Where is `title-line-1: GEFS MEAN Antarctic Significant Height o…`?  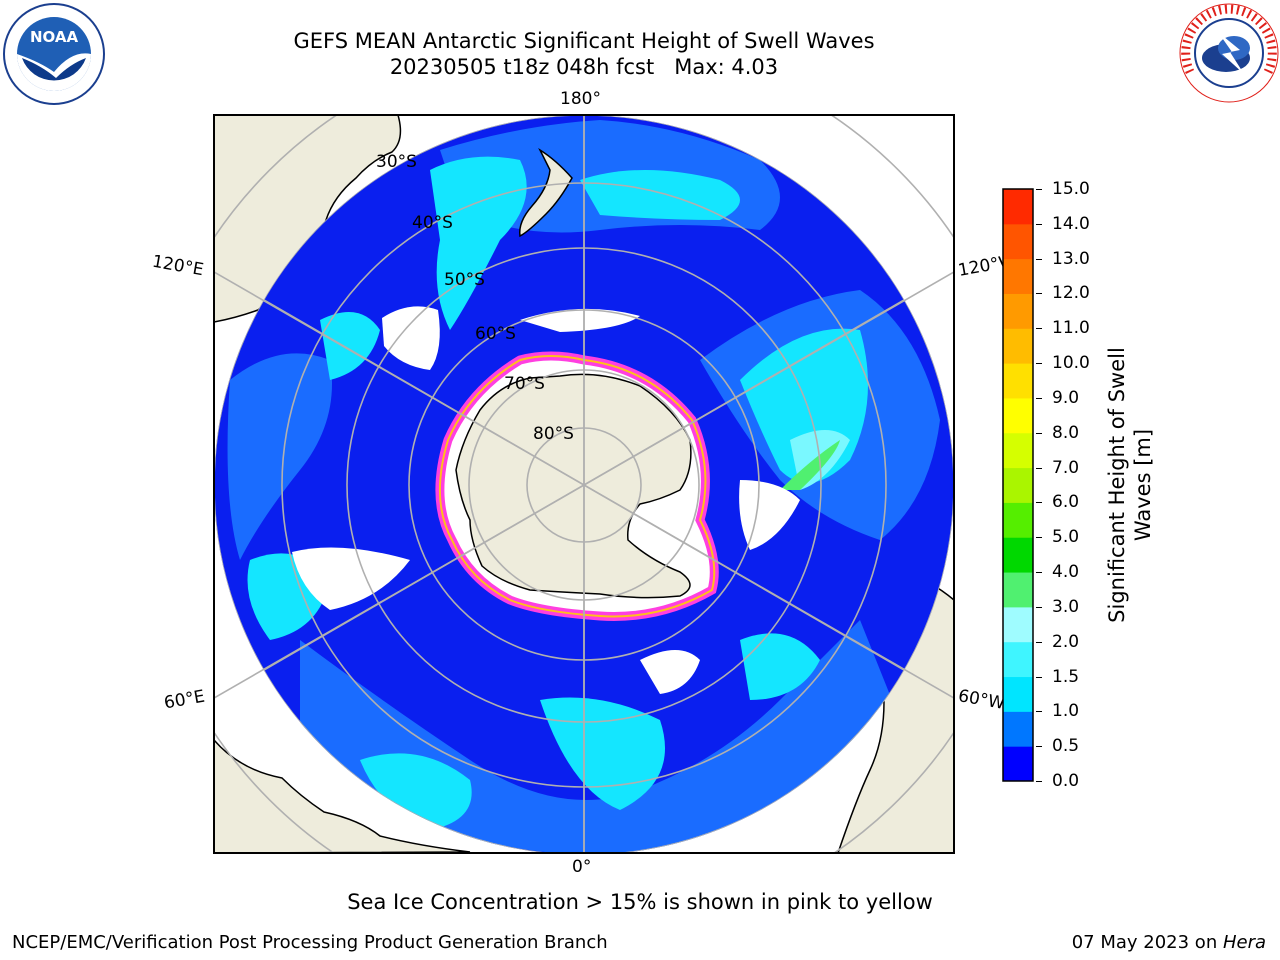
title-line-1: GEFS MEAN Antarctic Significant Height o… is located at coordinates (584, 41).